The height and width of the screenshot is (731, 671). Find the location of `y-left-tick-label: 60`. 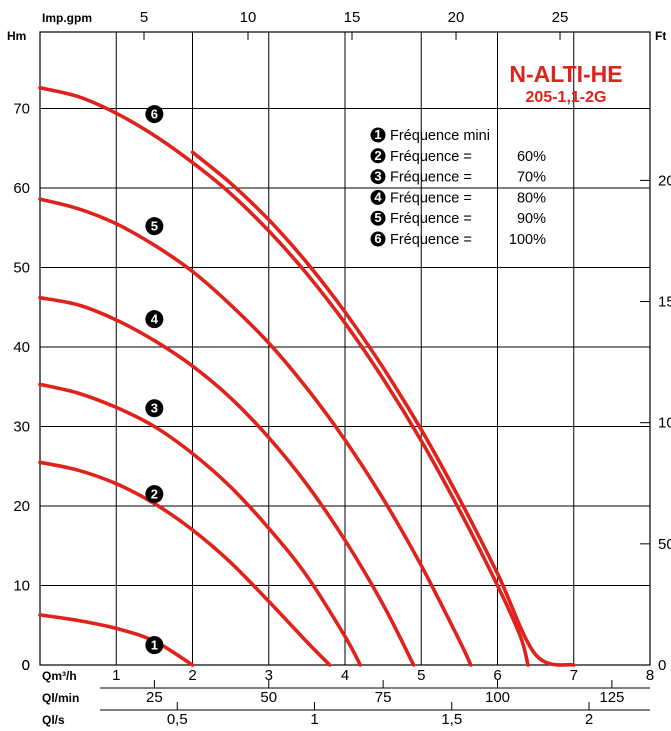

y-left-tick-label: 60 is located at coordinates (21, 188).